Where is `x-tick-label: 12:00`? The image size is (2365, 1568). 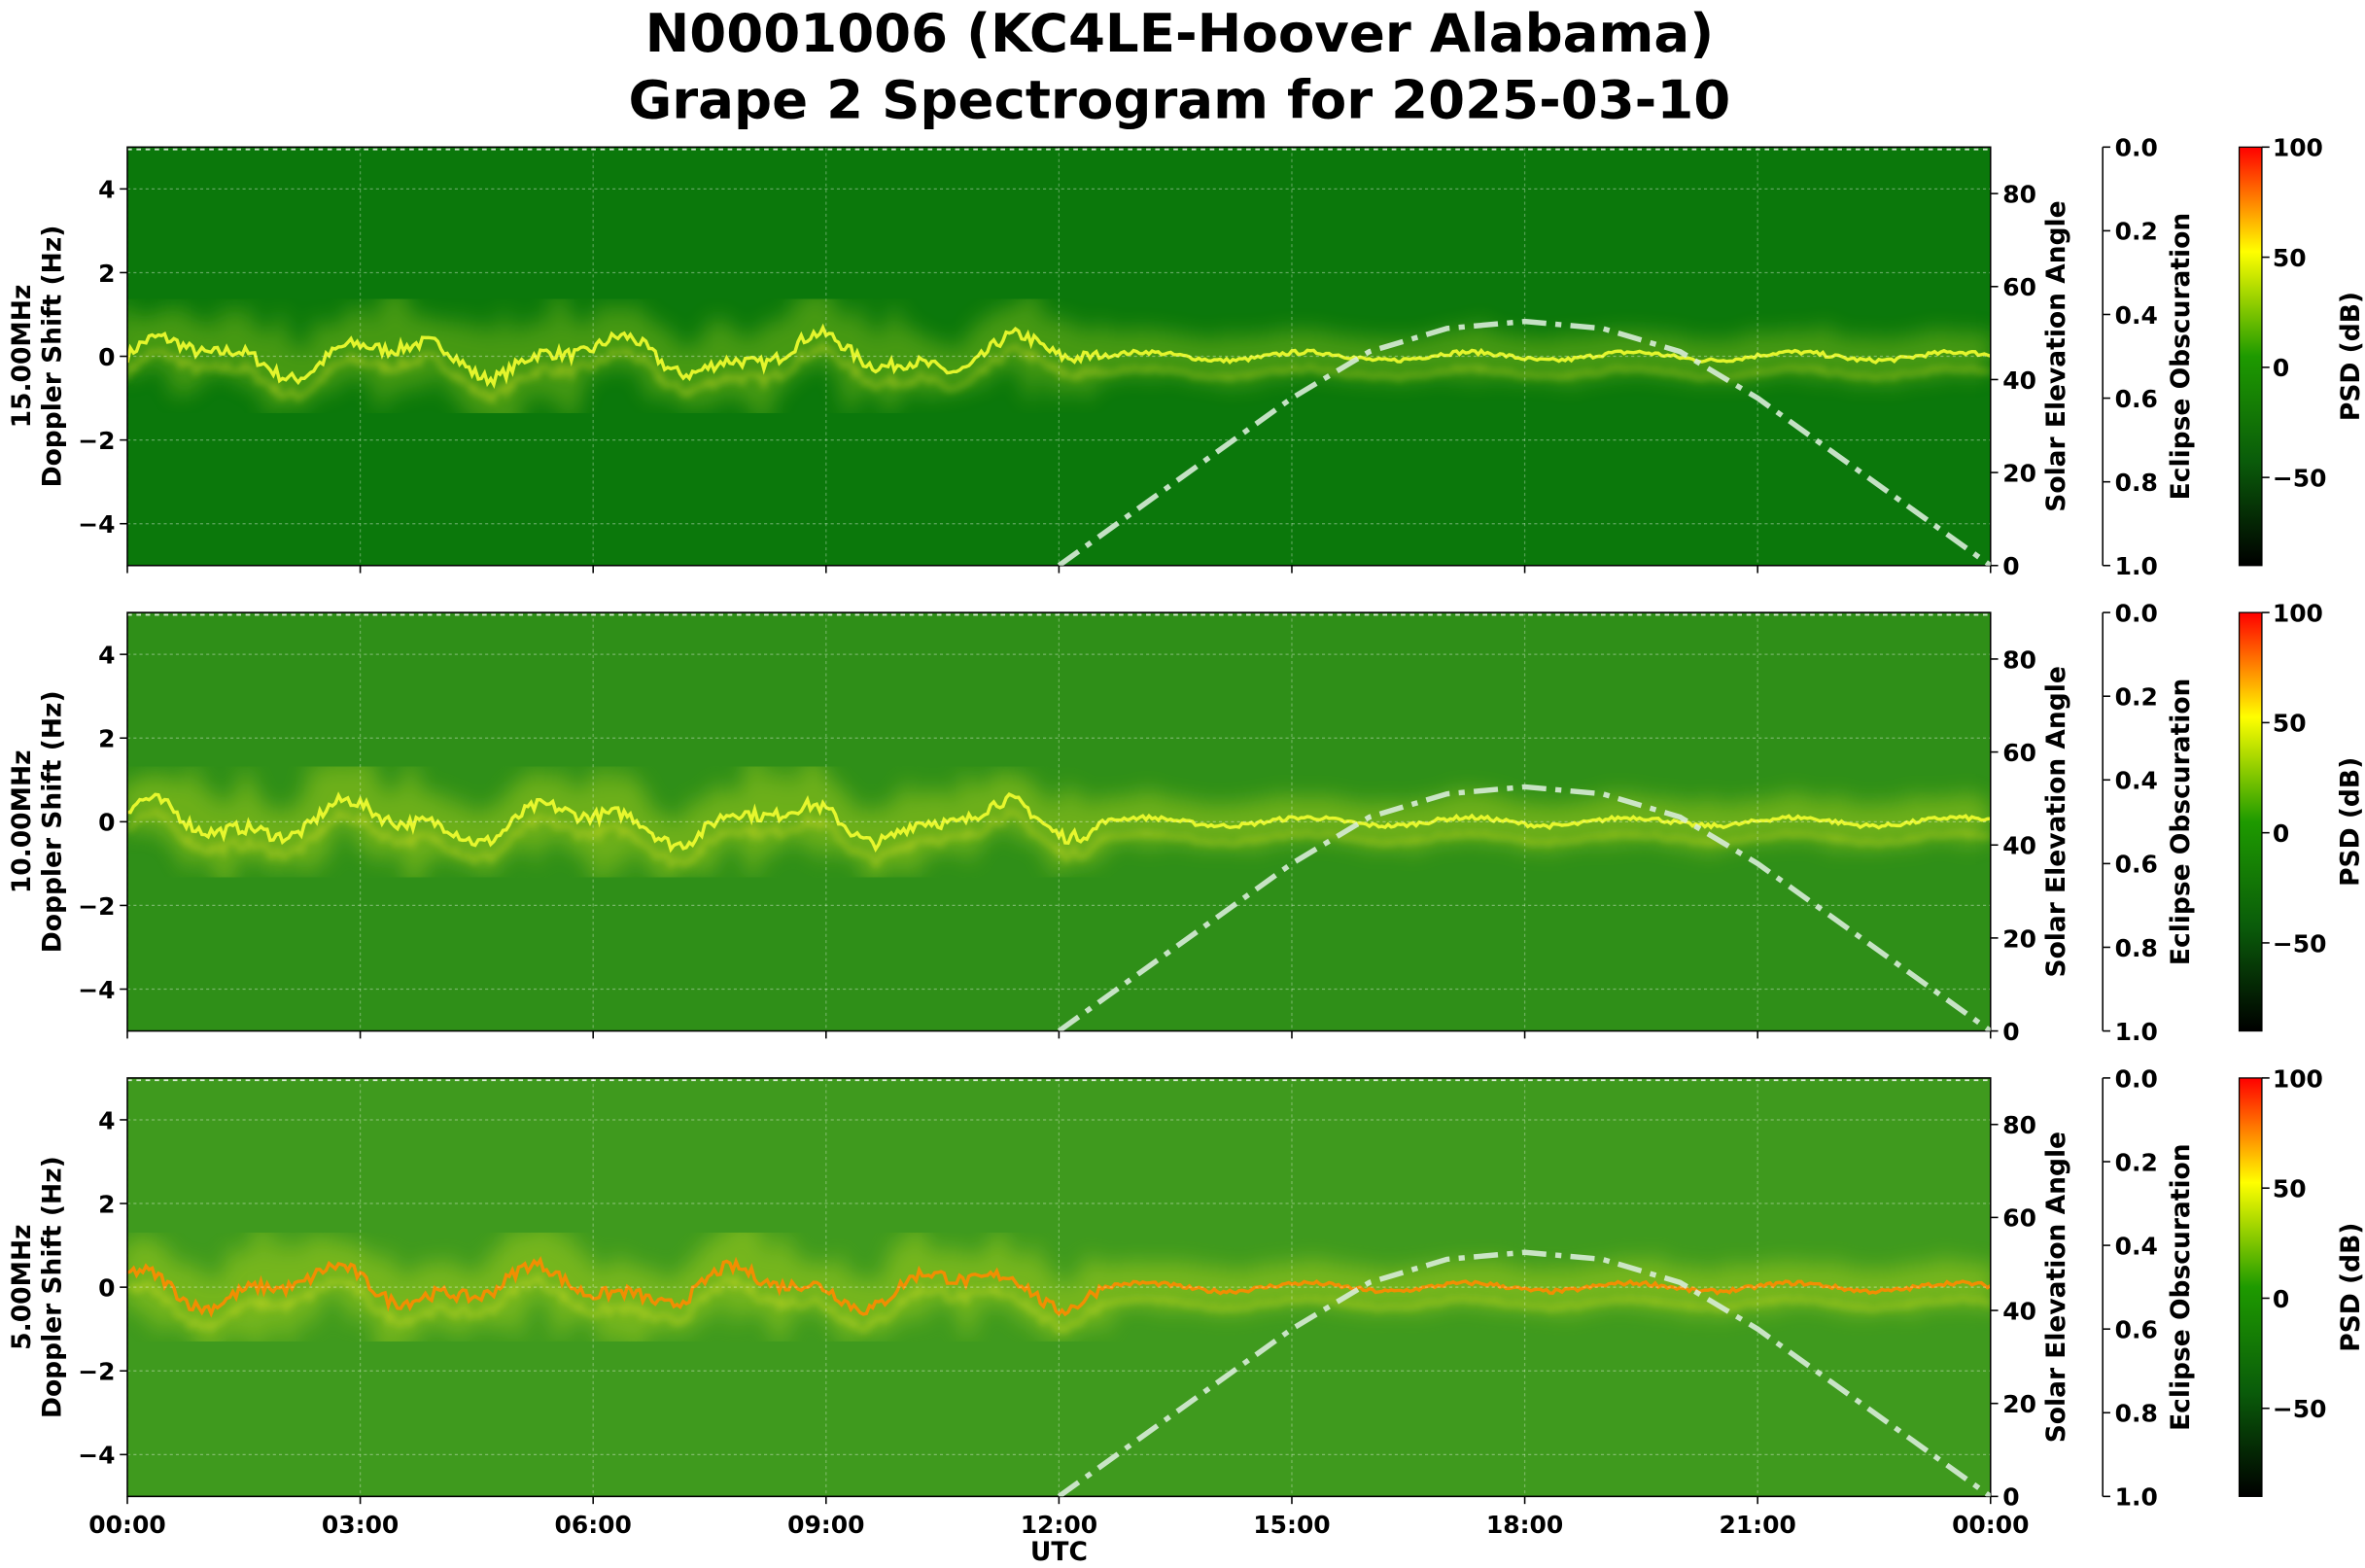
x-tick-label: 12:00 is located at coordinates (1059, 1525).